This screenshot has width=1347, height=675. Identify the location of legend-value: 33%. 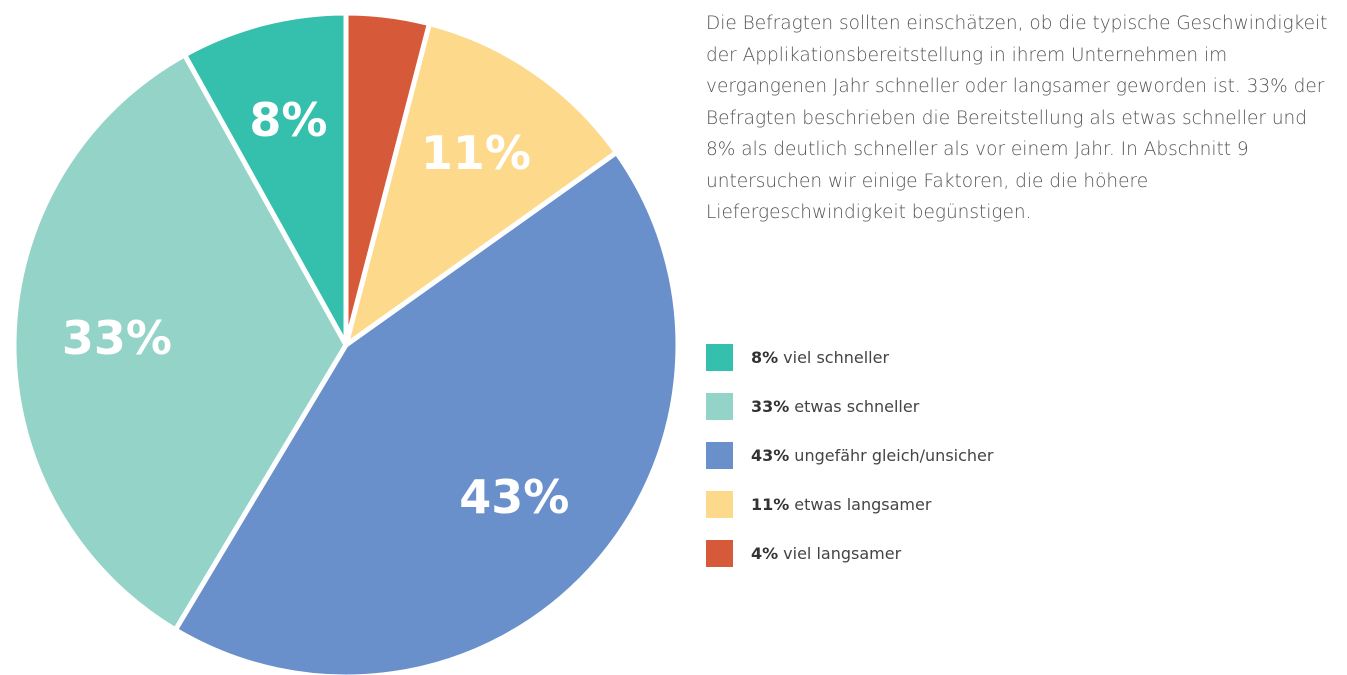
(770, 406).